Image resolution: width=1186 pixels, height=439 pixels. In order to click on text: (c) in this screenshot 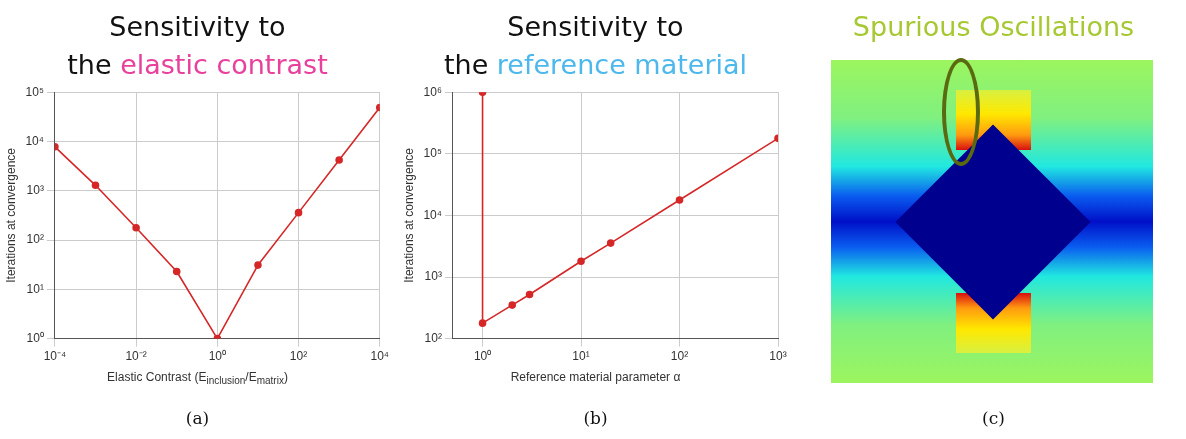, I will do `click(993, 418)`.